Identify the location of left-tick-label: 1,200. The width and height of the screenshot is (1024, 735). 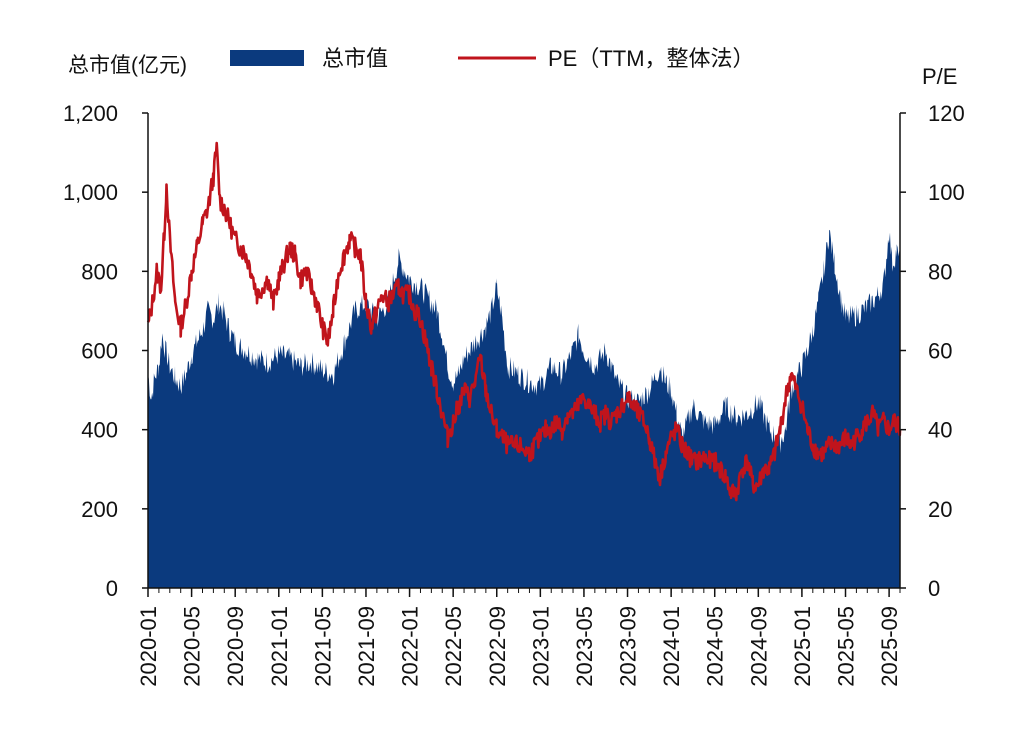
(90, 113).